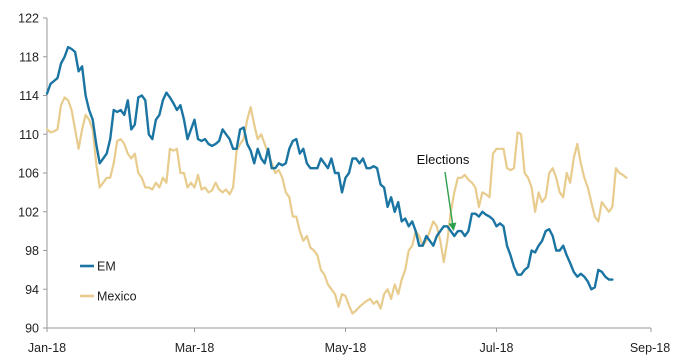 The image size is (674, 356). What do you see at coordinates (28, 19) in the screenshot?
I see `y-tick-label: 122` at bounding box center [28, 19].